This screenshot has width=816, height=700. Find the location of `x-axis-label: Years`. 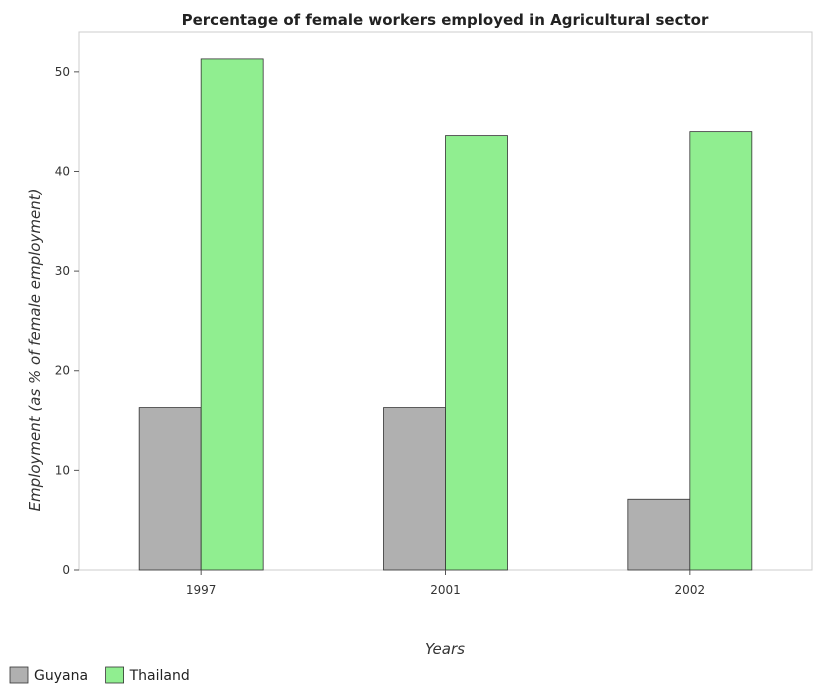

x-axis-label: Years is located at coordinates (445, 649).